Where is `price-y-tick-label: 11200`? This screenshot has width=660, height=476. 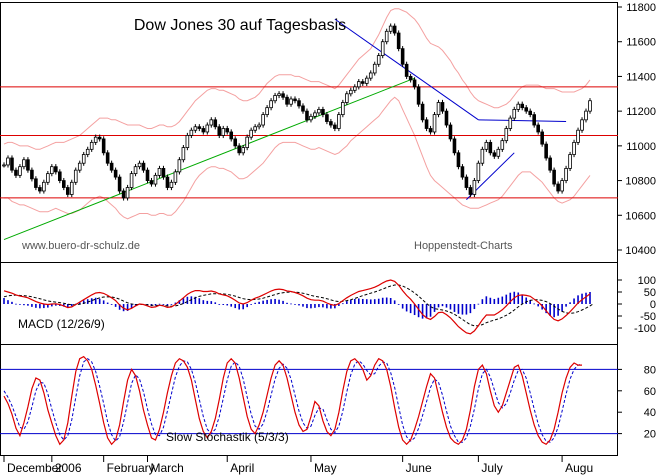
price-y-tick-label: 11200 is located at coordinates (641, 112).